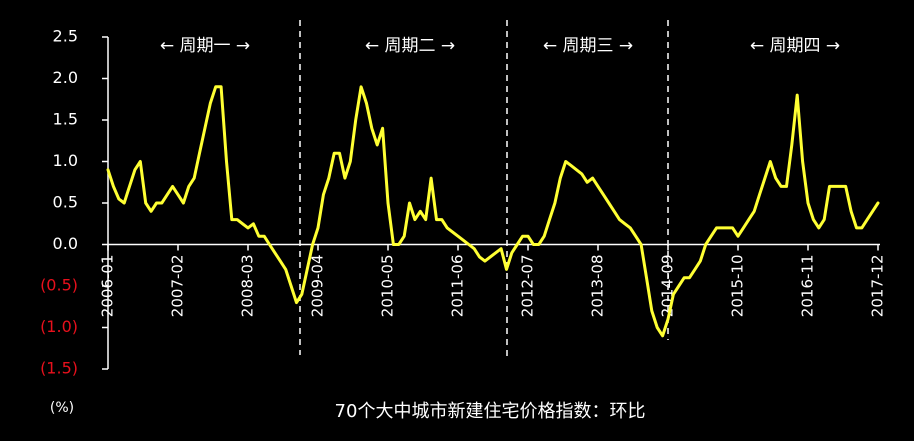 This screenshot has height=441, width=914. Describe the element at coordinates (178, 286) in the screenshot. I see `x-tick-label: 2007-02` at that location.